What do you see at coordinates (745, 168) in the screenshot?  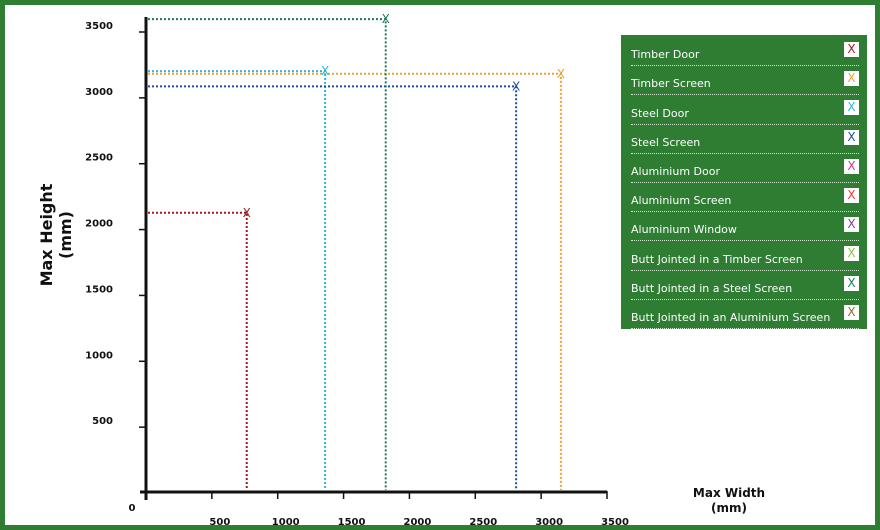 I see `legend-item-aluminium-door: Aluminium Door X` at bounding box center [745, 168].